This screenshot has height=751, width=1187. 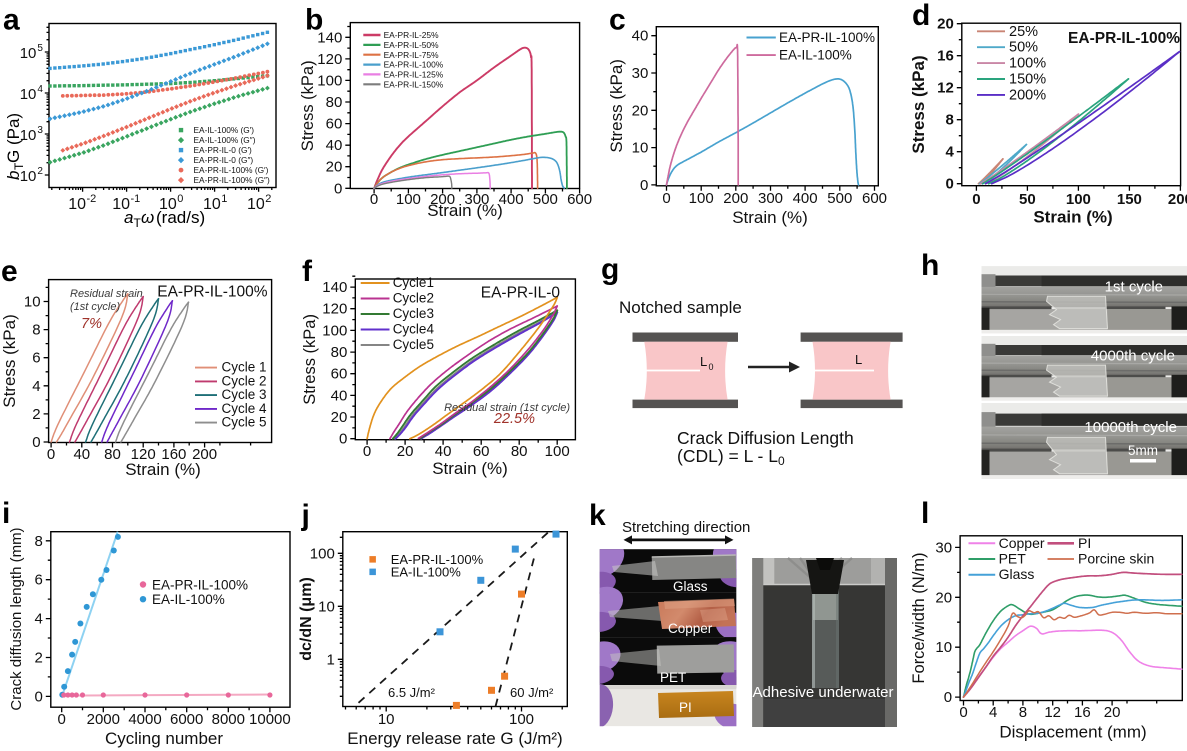 What do you see at coordinates (186, 719) in the screenshot?
I see `svg-text: 6000` at bounding box center [186, 719].